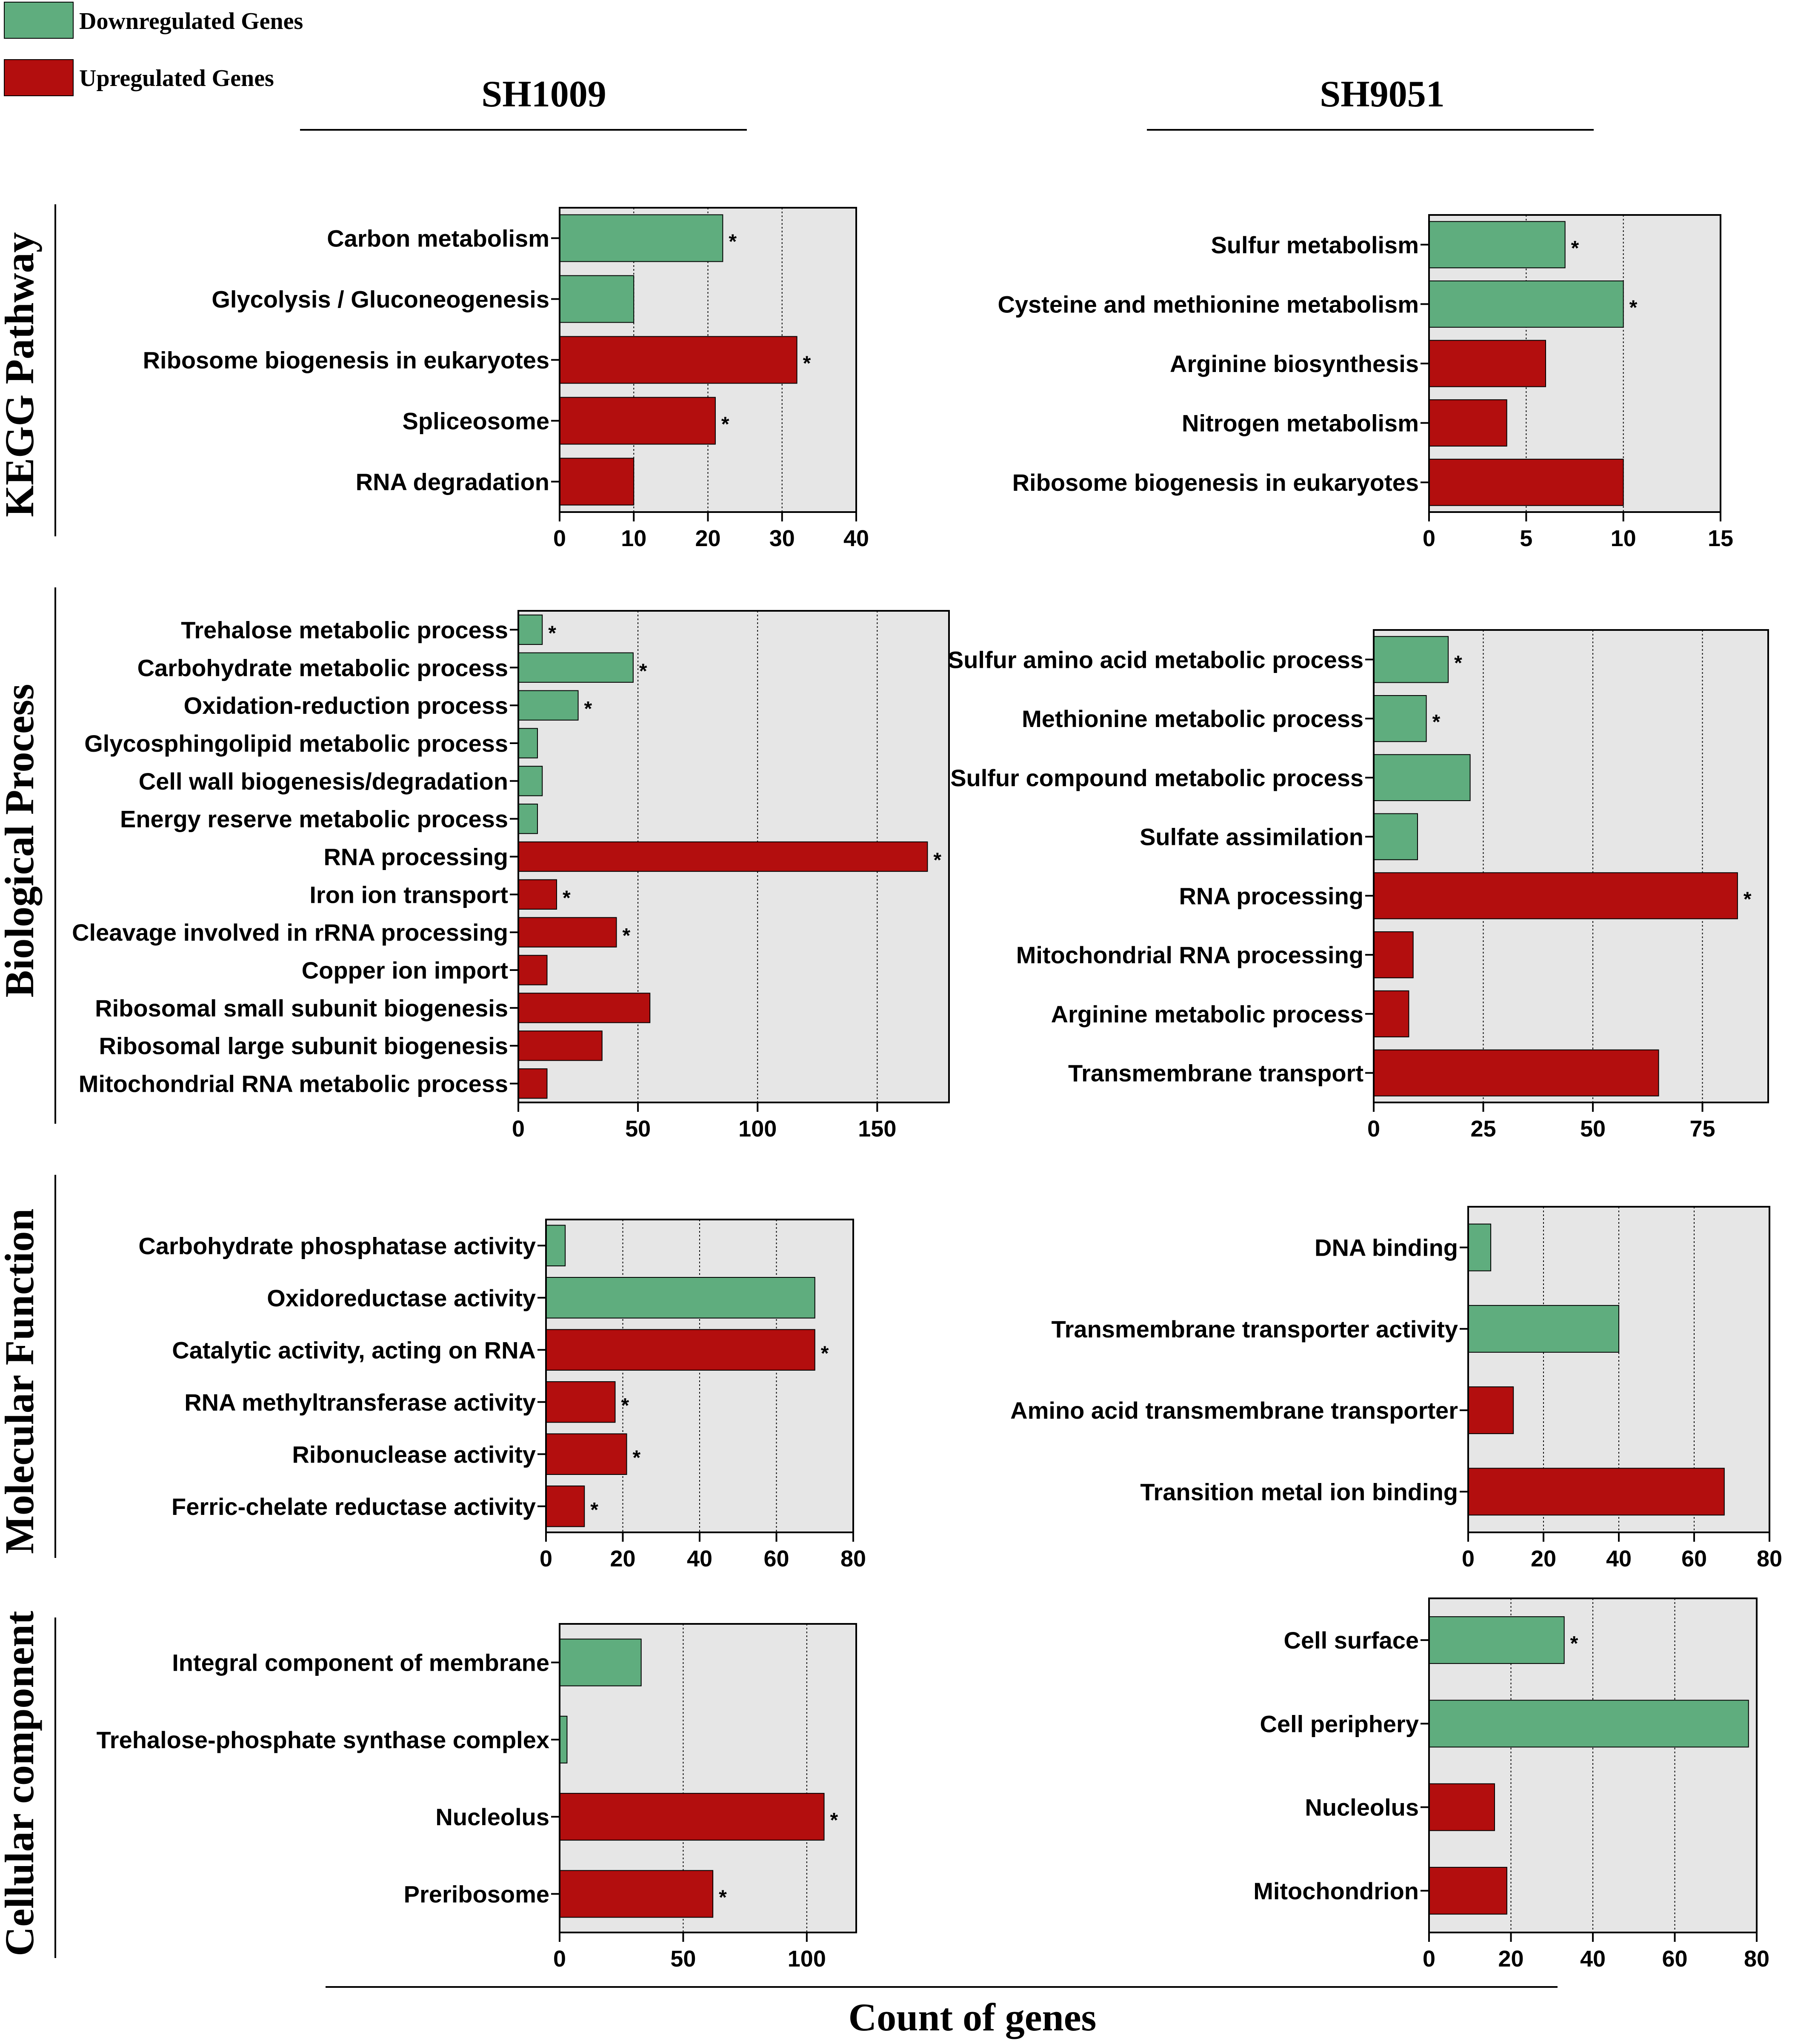  I want to click on category-label: Mitochondrial RNA metabolic process, so click(293, 1084).